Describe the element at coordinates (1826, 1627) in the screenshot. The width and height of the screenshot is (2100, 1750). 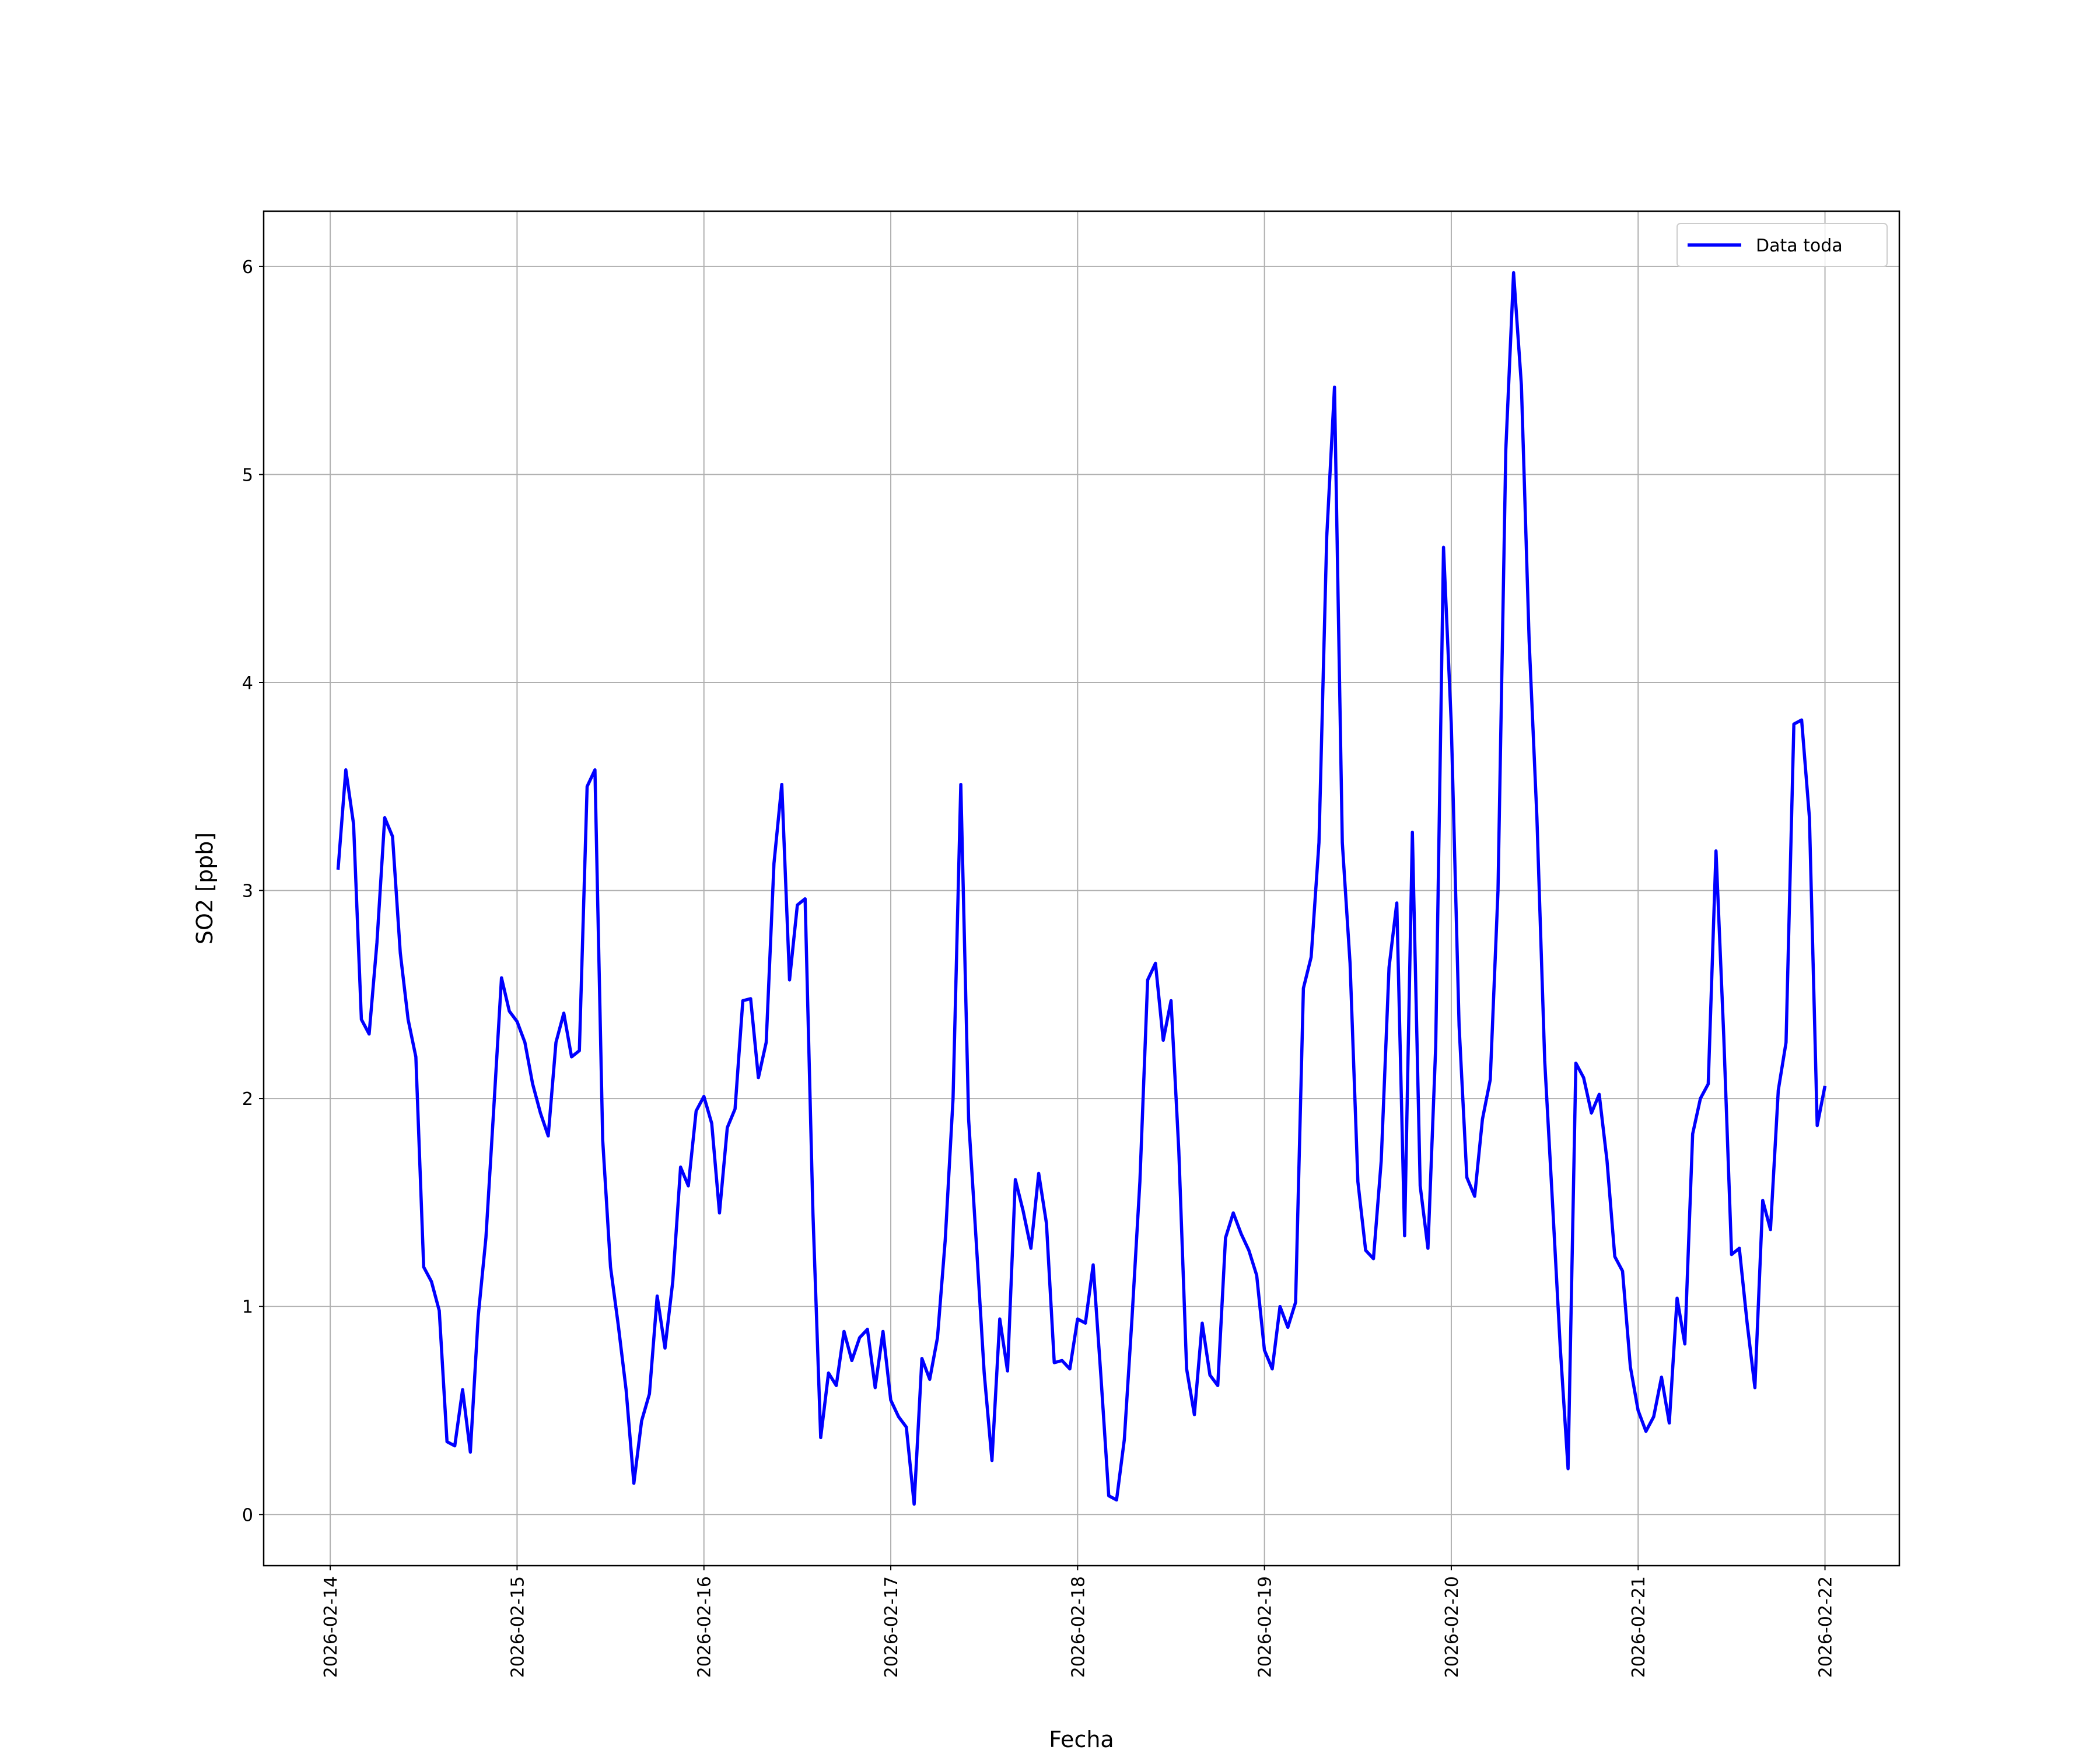
I see `x-tick-label: 2026-02-22` at that location.